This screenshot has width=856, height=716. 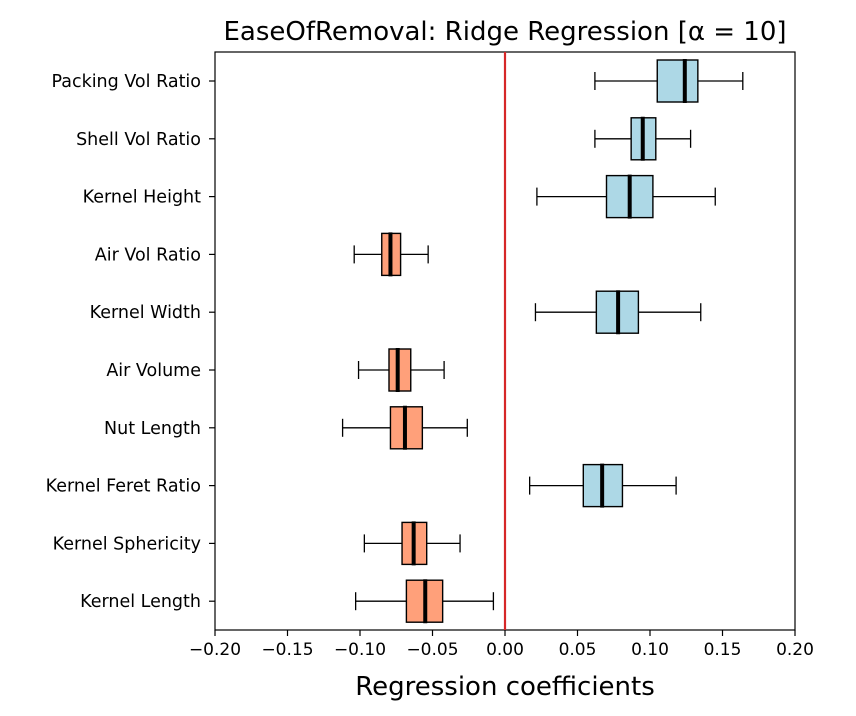 What do you see at coordinates (287, 650) in the screenshot?
I see `x-tick-label: −0.15` at bounding box center [287, 650].